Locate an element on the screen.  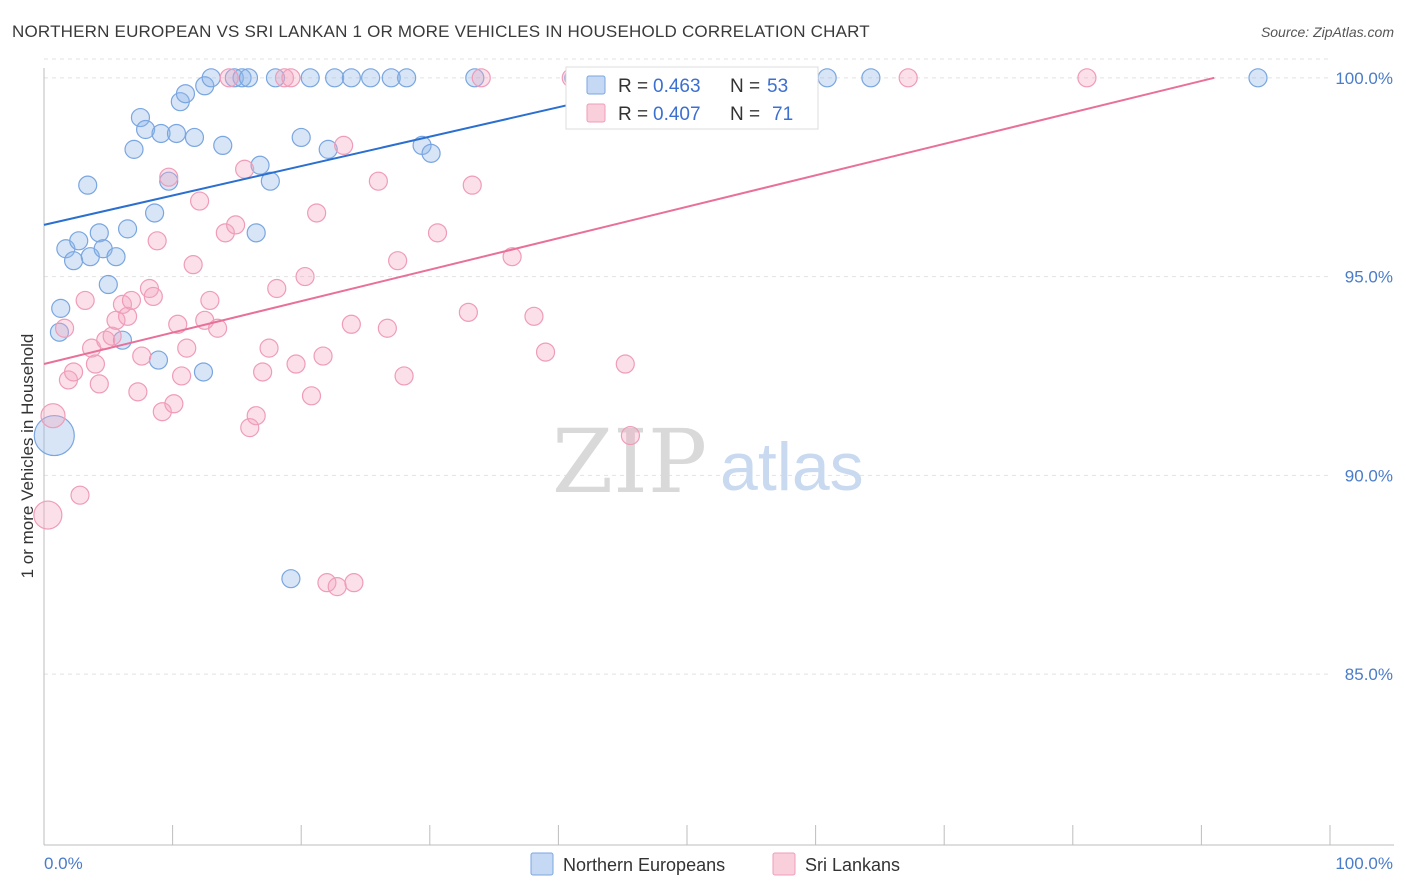
legend-bottom-swatch-northern-europeans is located at coordinates (542, 864).